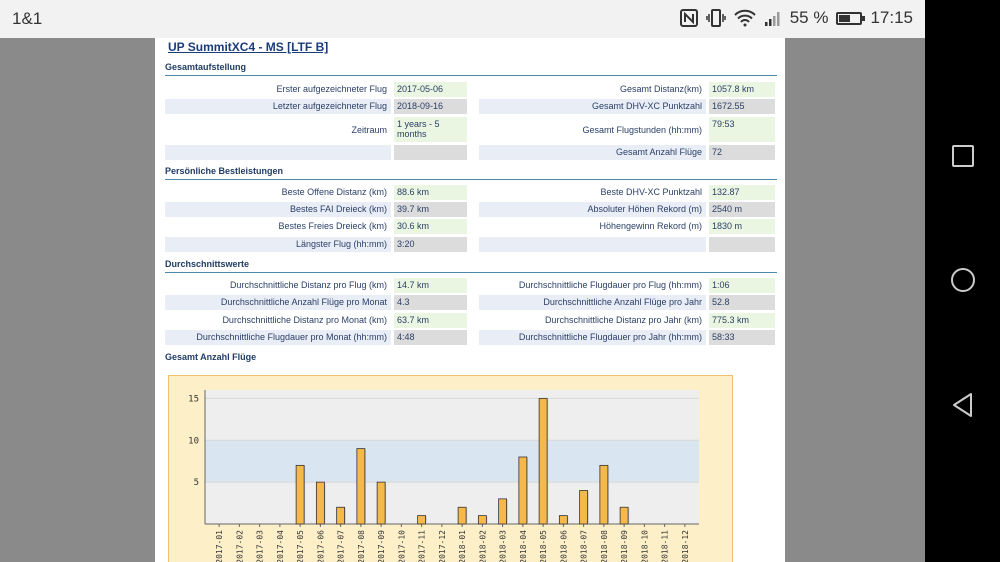 The height and width of the screenshot is (562, 1000). I want to click on plot-band, so click(452, 461).